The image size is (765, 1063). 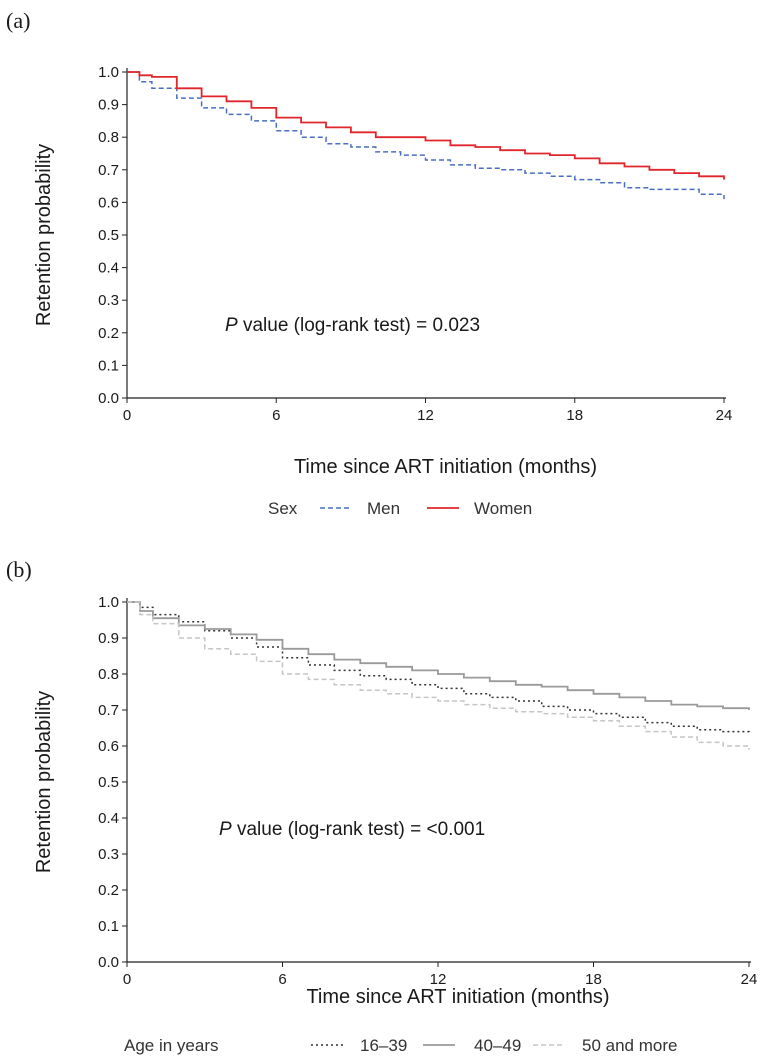 I want to click on p-value-text: value (log-rank test) = 0.023, so click(x=359, y=325).